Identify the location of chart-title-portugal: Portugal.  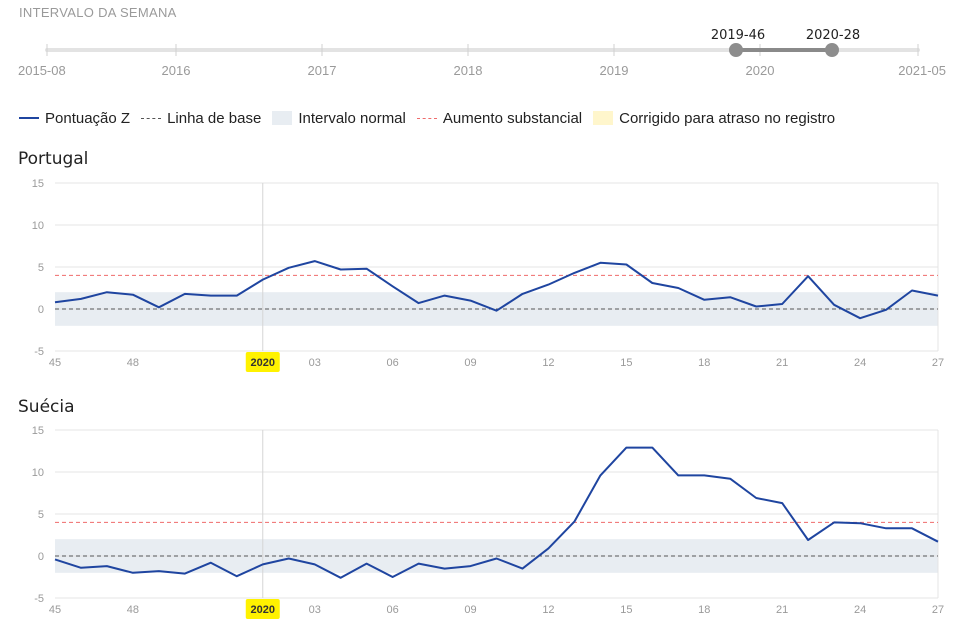
(53, 159).